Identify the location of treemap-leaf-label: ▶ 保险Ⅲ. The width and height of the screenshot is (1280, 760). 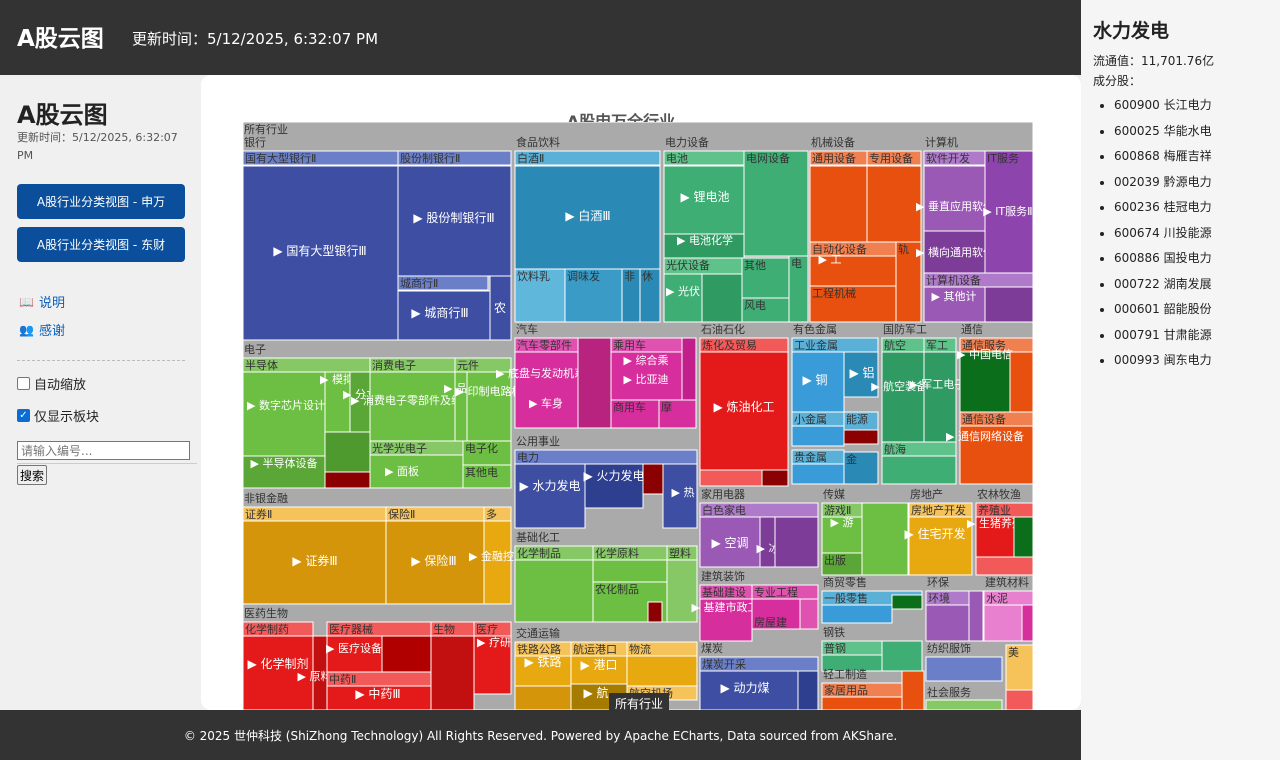
(433, 560).